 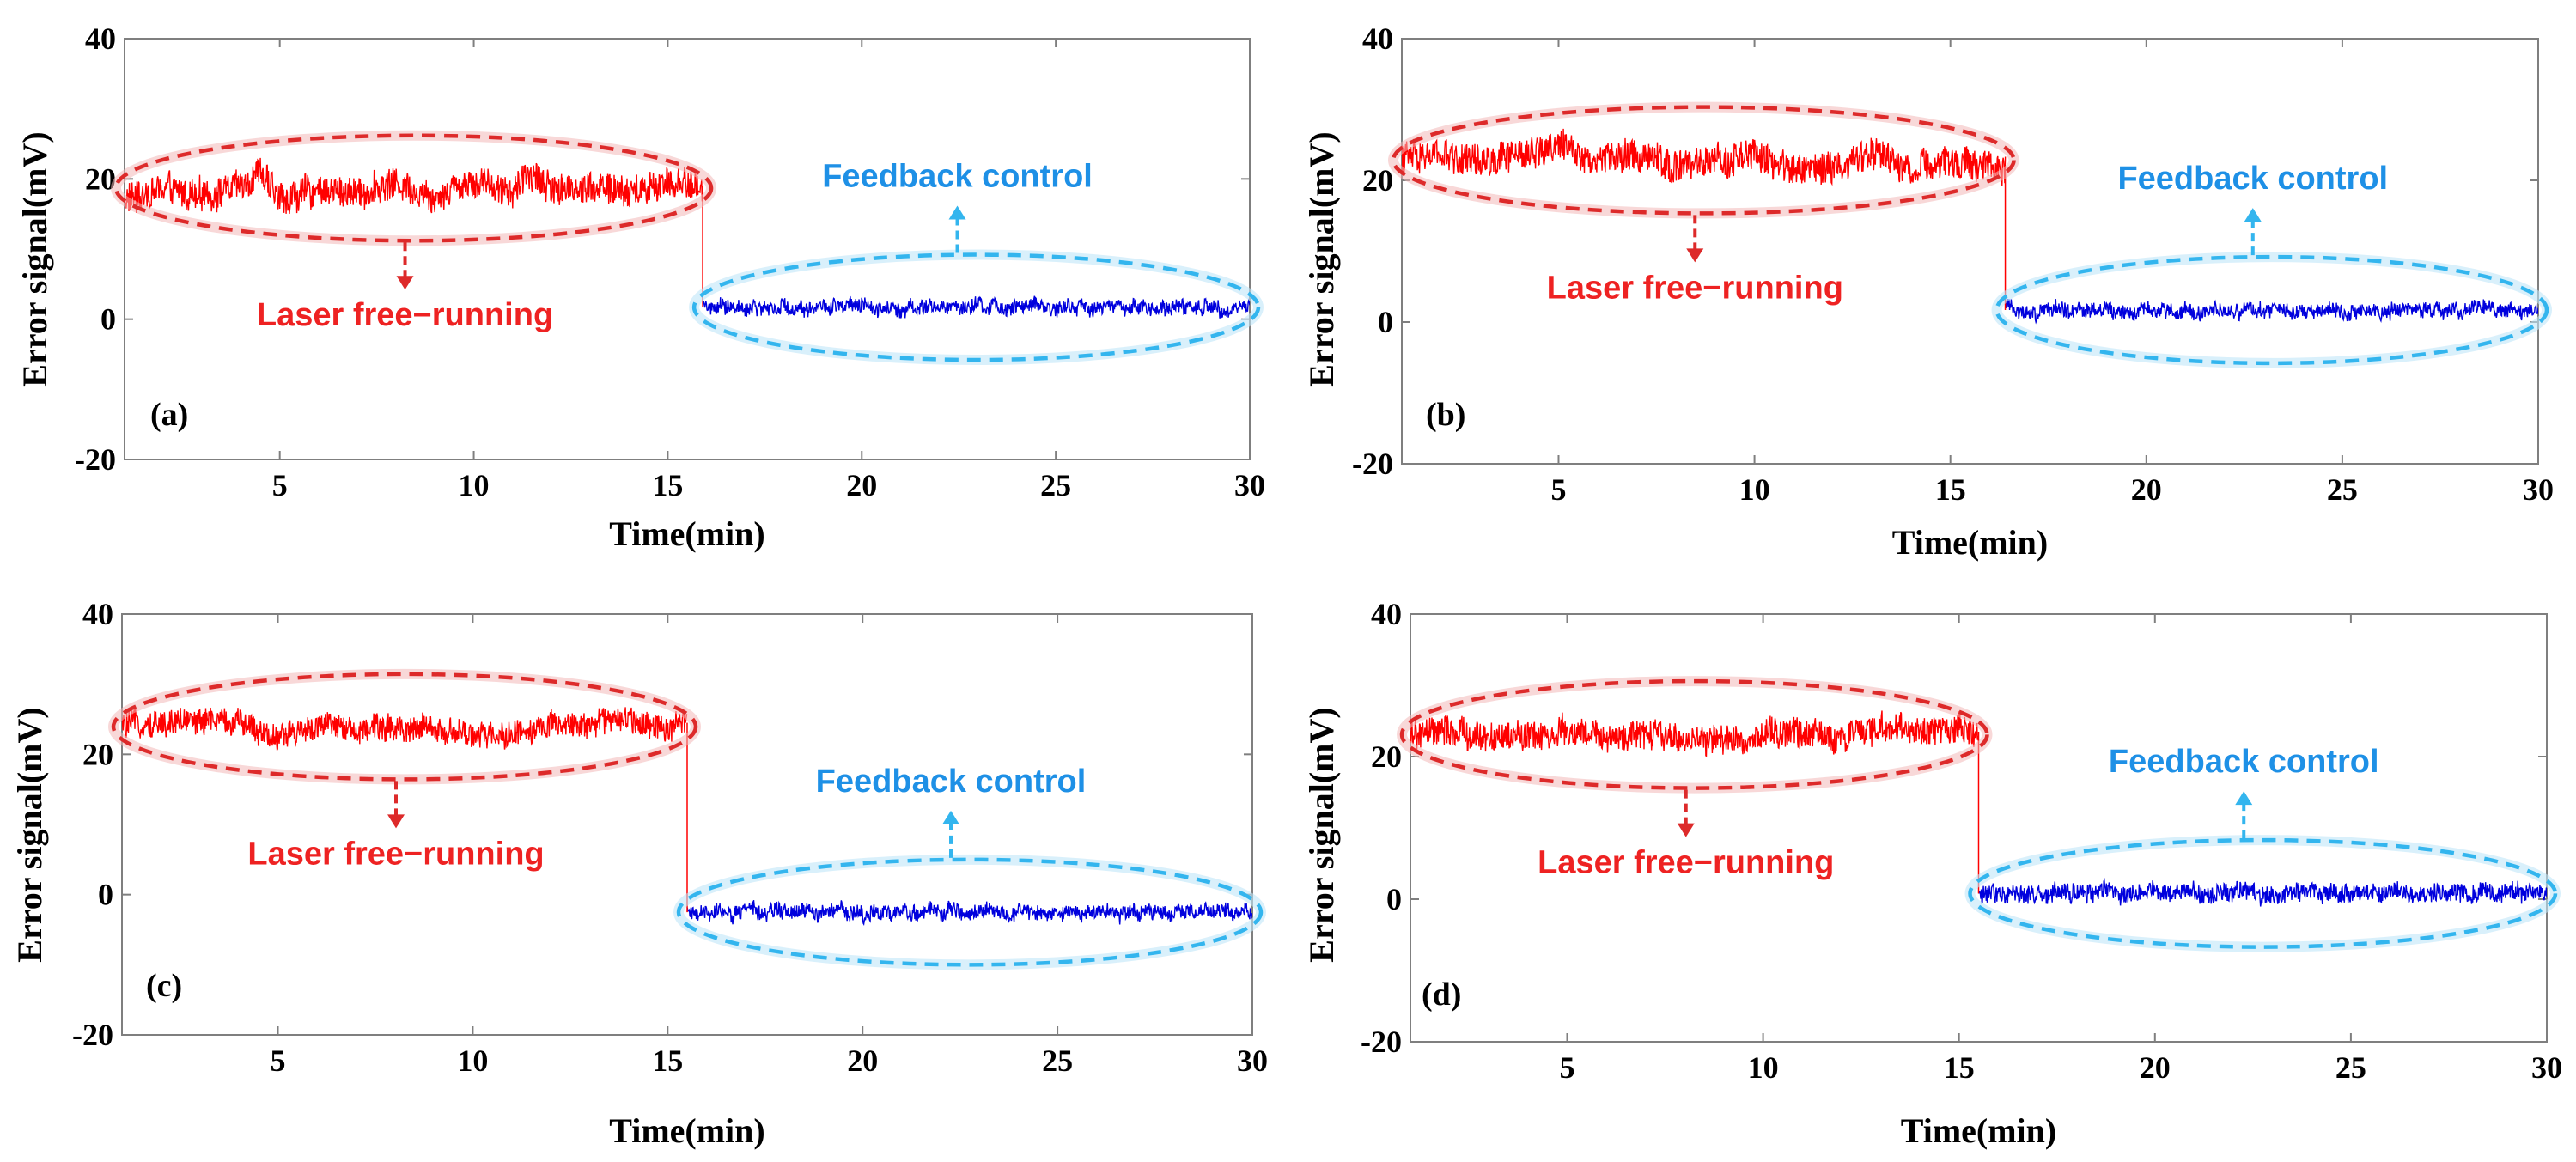 I want to click on panel-label: (a), so click(x=169, y=415).